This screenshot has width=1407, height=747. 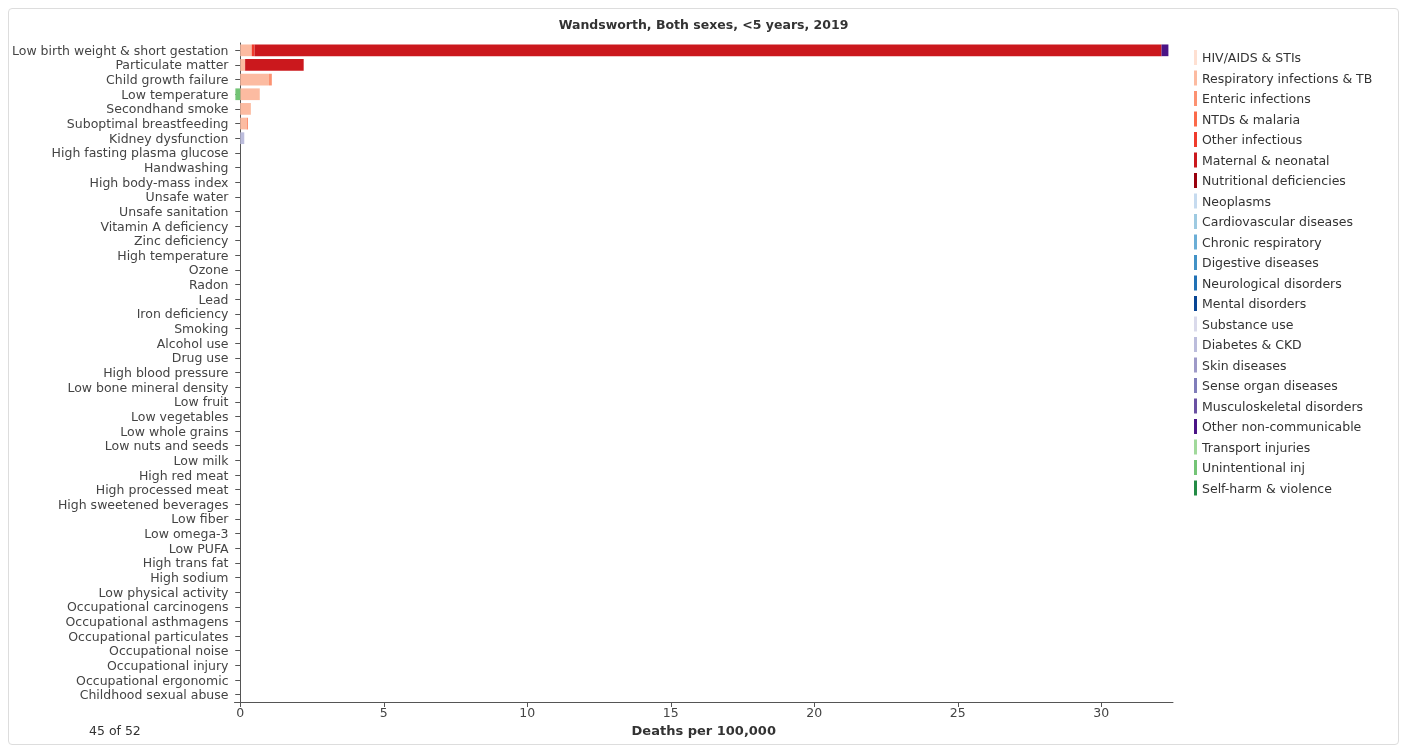 I want to click on x-tick-label: 5, so click(x=383, y=712).